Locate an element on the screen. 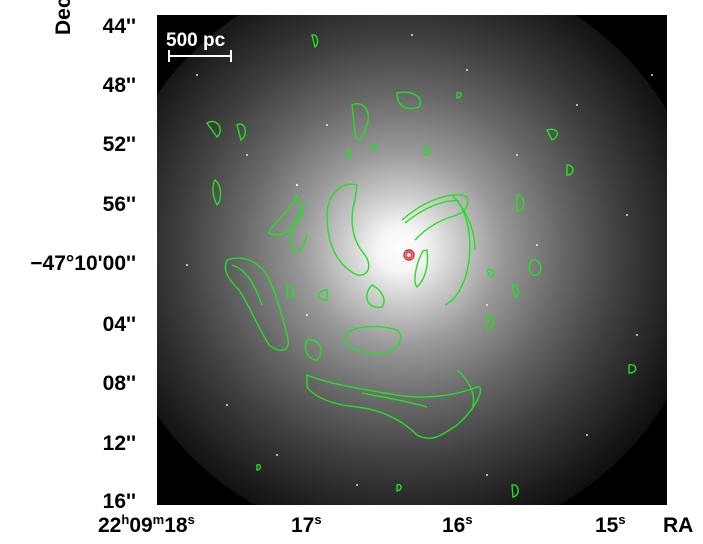  ra-tick-label: 16s is located at coordinates (457, 524).